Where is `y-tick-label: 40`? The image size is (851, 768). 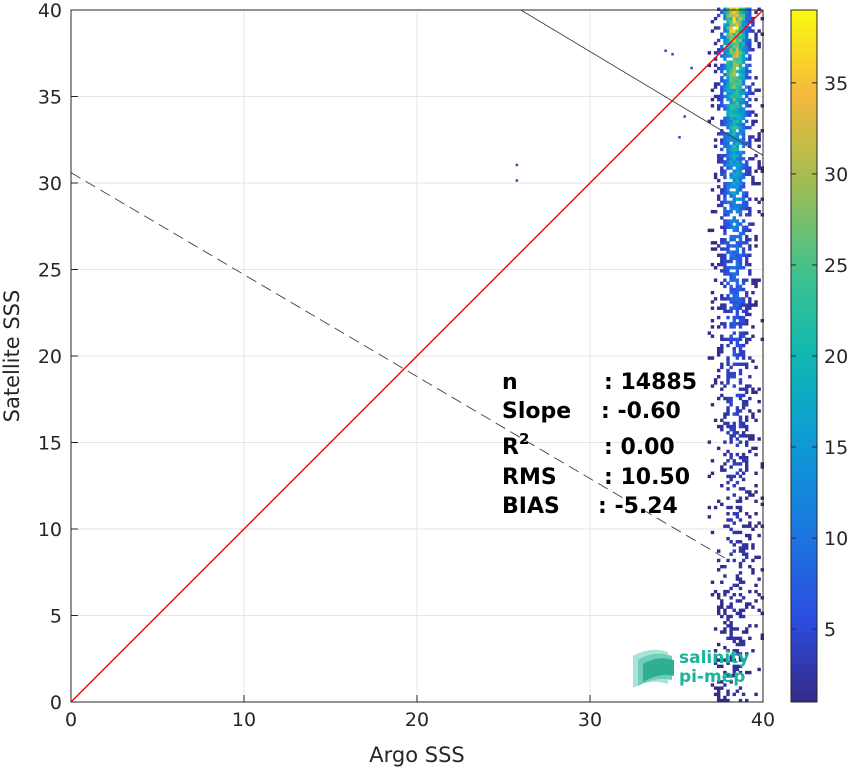
y-tick-label: 40 is located at coordinates (50, 11).